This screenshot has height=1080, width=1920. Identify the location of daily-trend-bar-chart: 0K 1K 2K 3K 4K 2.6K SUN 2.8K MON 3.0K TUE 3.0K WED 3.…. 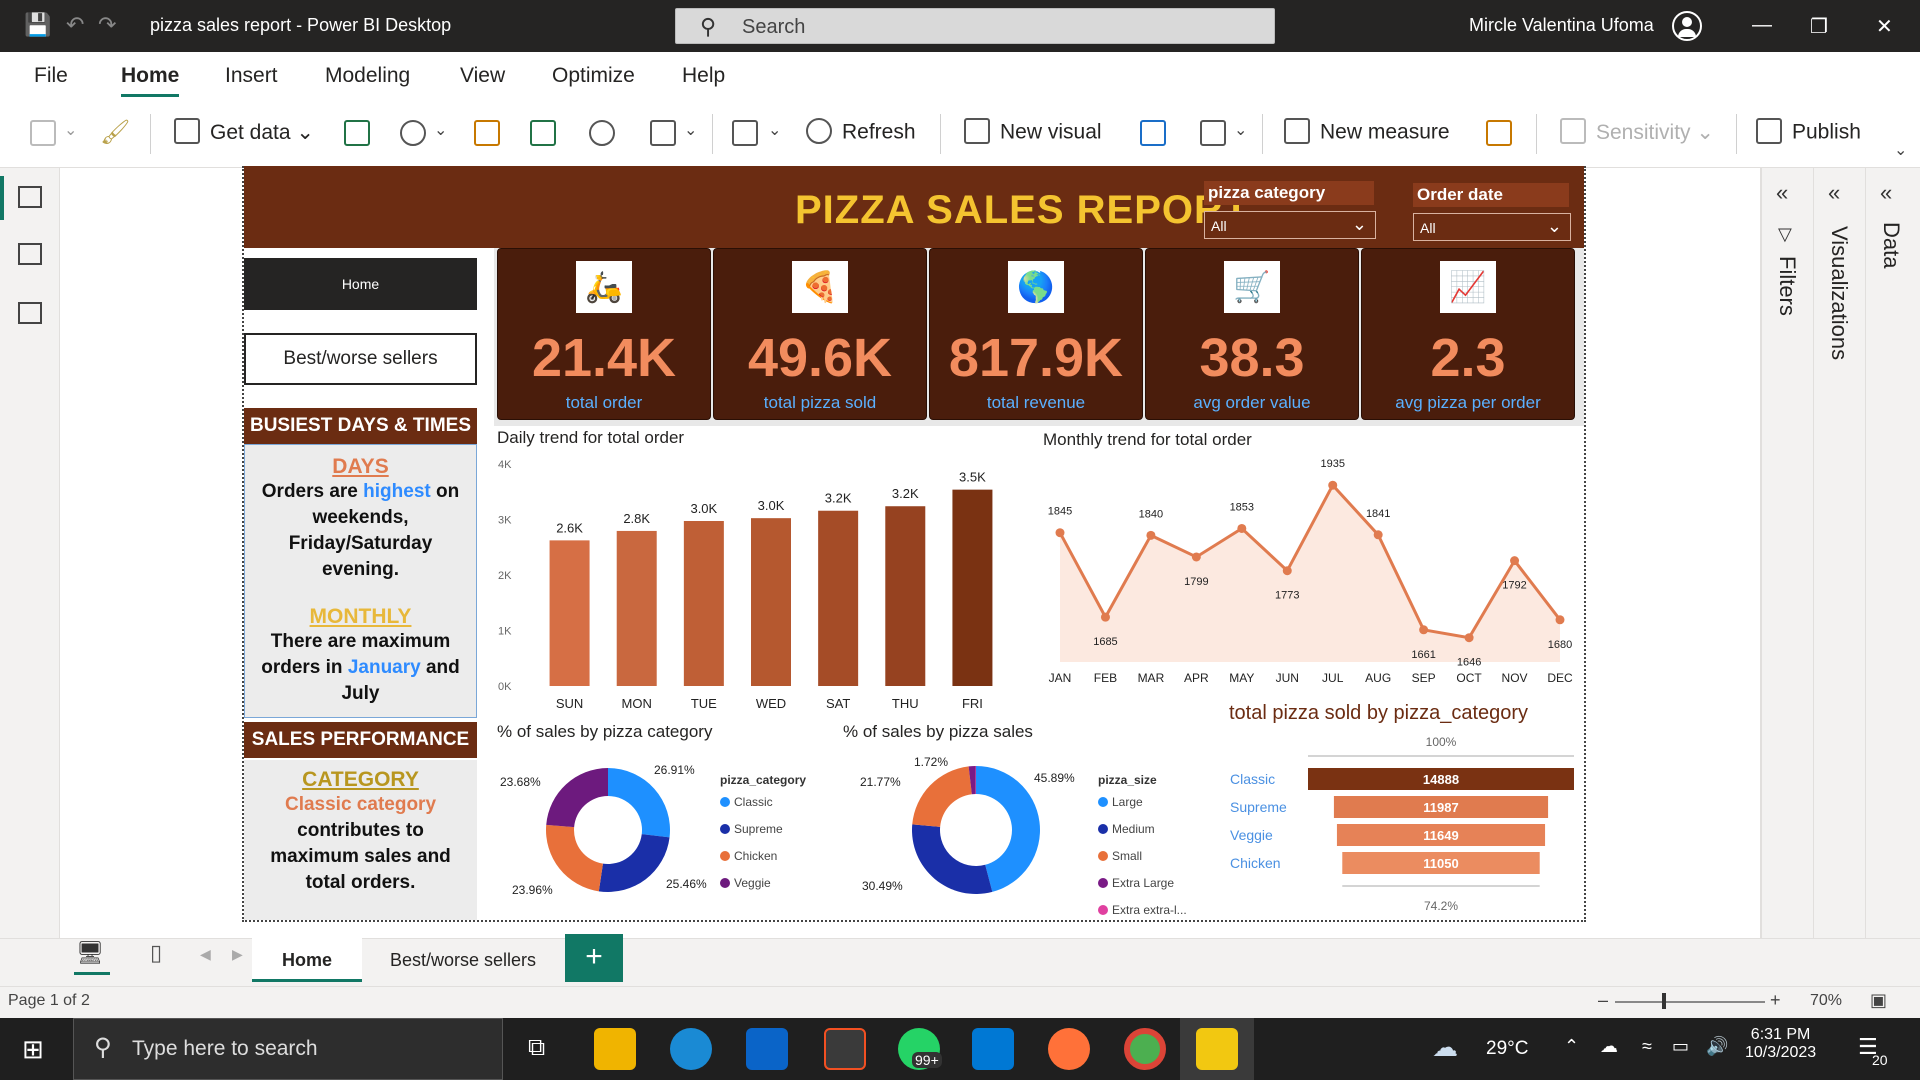
(754, 582).